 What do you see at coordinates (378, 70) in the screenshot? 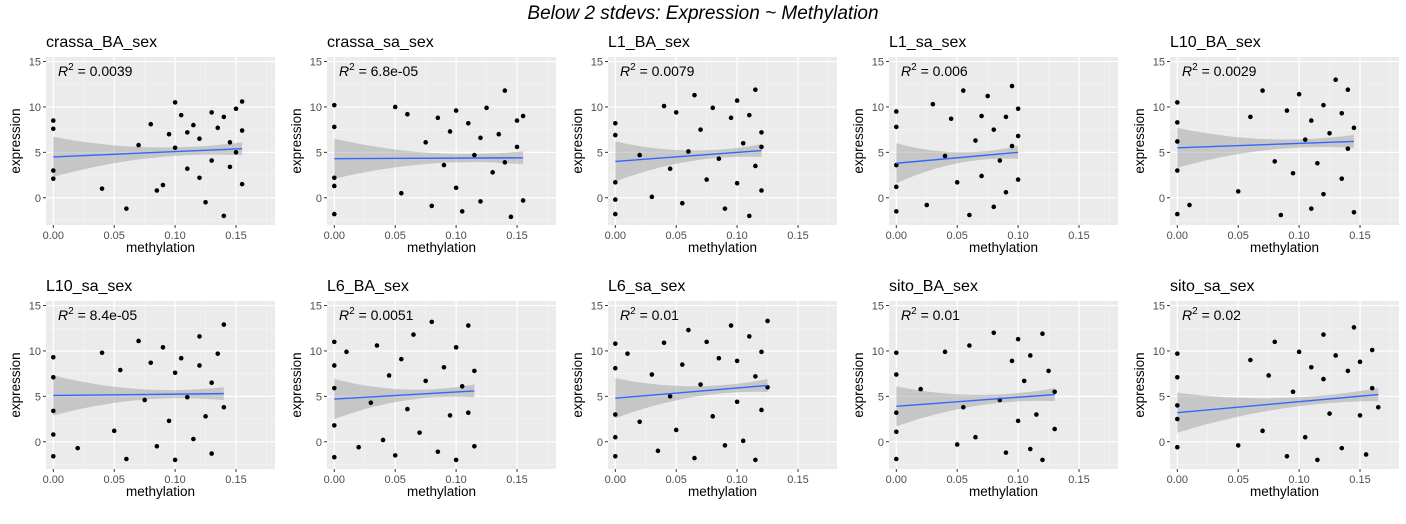
I see `r-squared-label: R2 = 6.8e-05` at bounding box center [378, 70].